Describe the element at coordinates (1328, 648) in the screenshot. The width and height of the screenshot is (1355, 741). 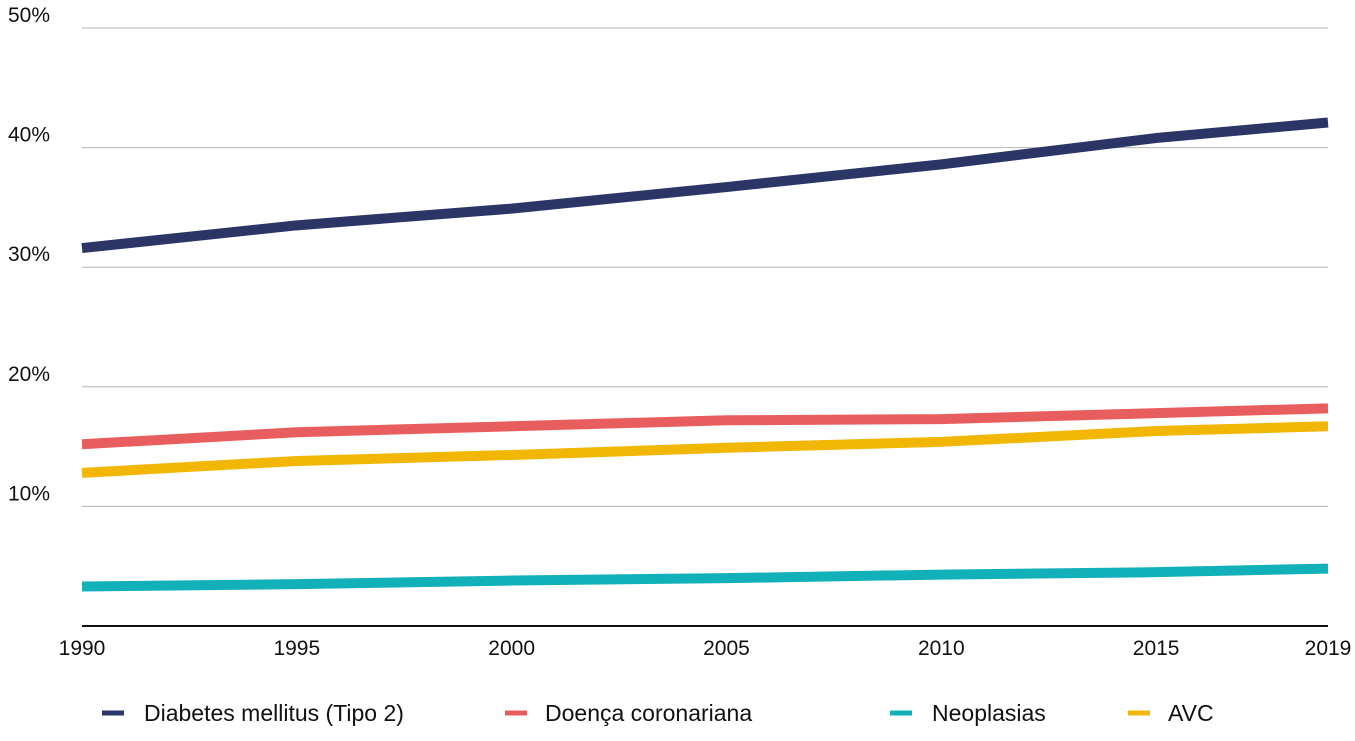
I see `x-tick-label: 2019` at that location.